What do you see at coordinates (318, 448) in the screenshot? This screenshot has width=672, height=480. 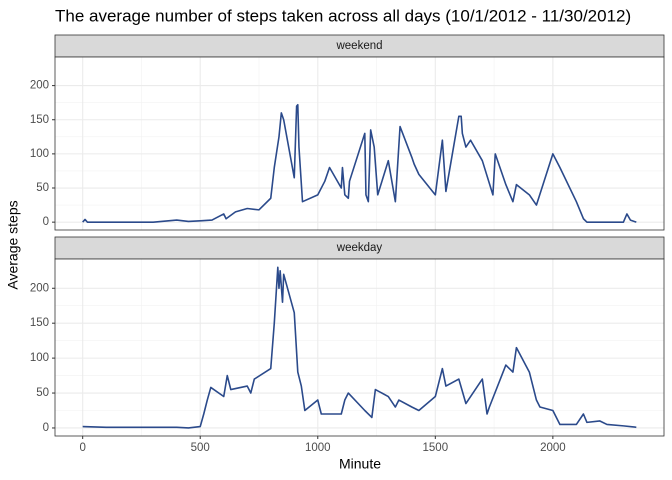 I see `x-tick-label: 1000` at bounding box center [318, 448].